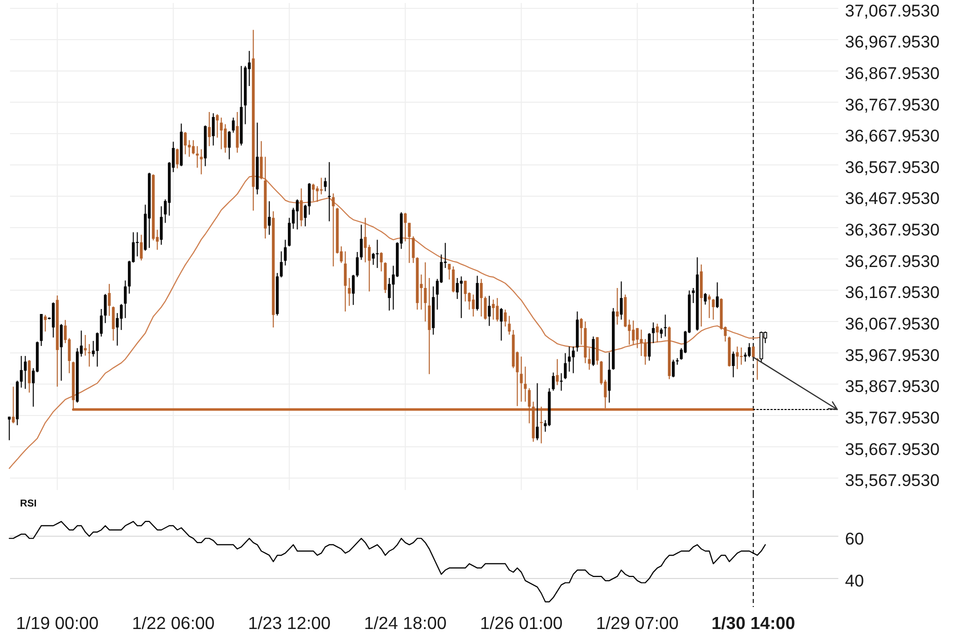 Image resolution: width=960 pixels, height=640 pixels. What do you see at coordinates (892, 198) in the screenshot?
I see `y-tick-label: 36,467.9530` at bounding box center [892, 198].